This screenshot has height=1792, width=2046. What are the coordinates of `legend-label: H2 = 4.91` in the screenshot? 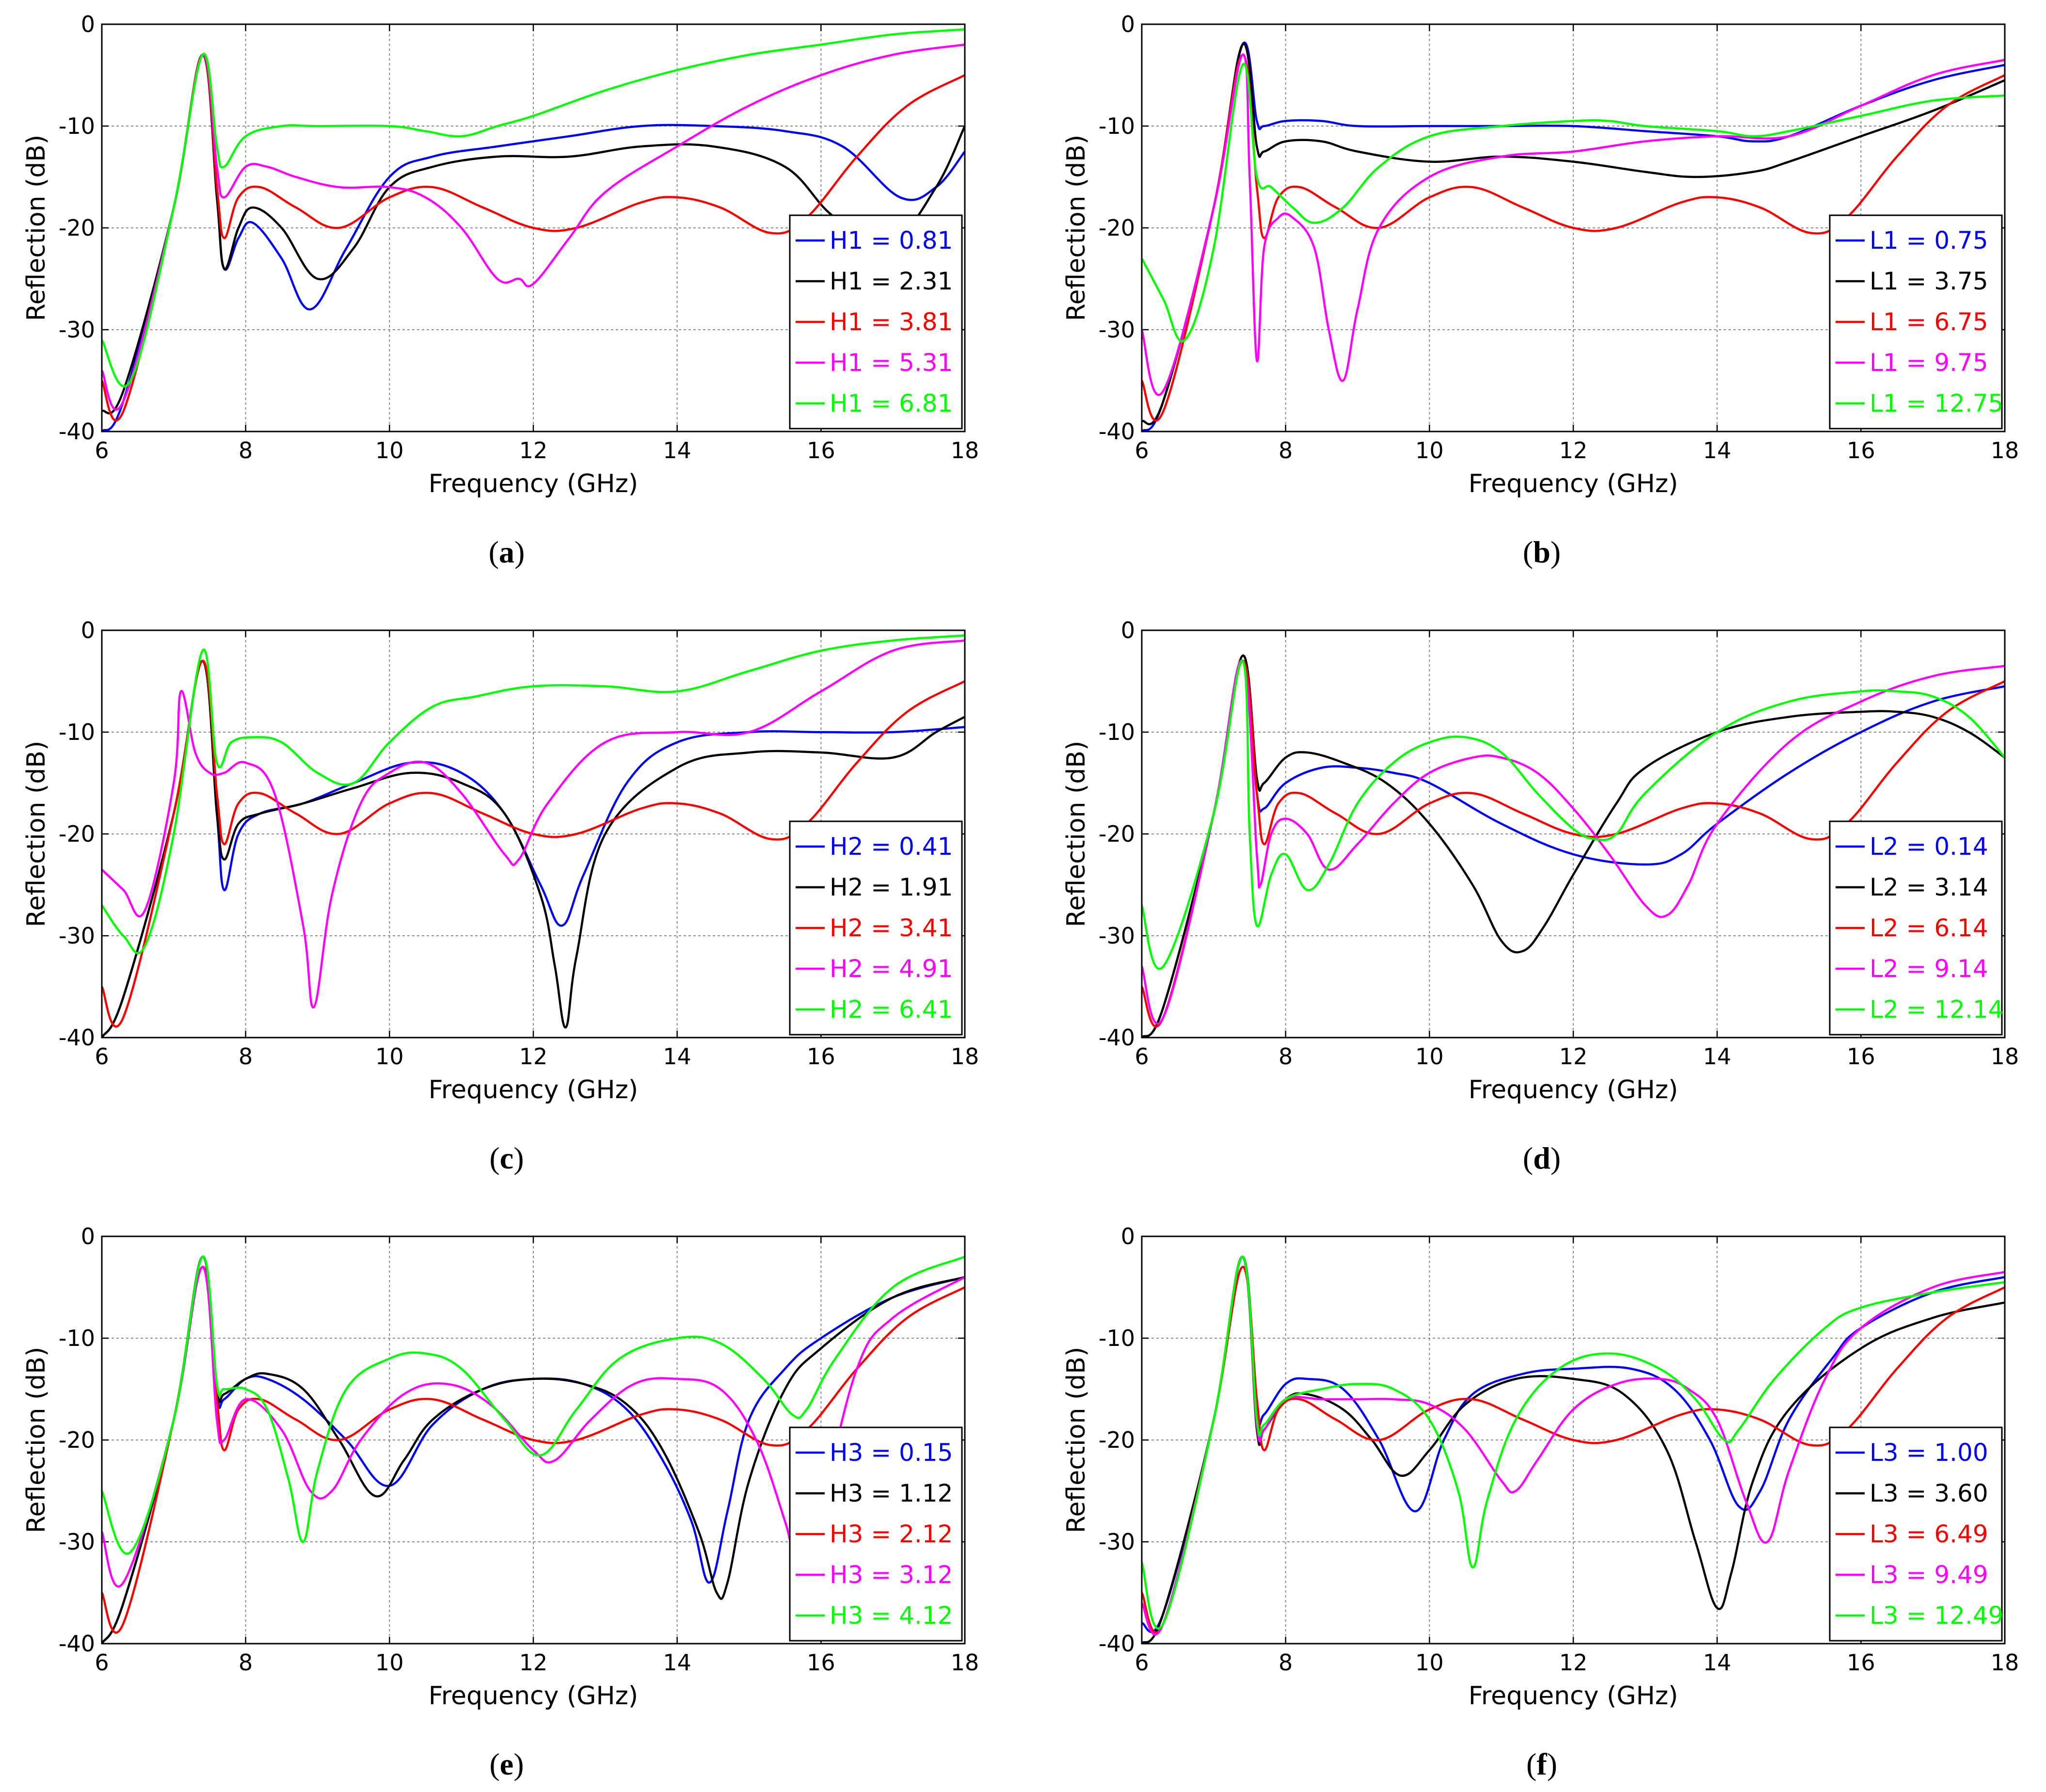 It's located at (891, 969).